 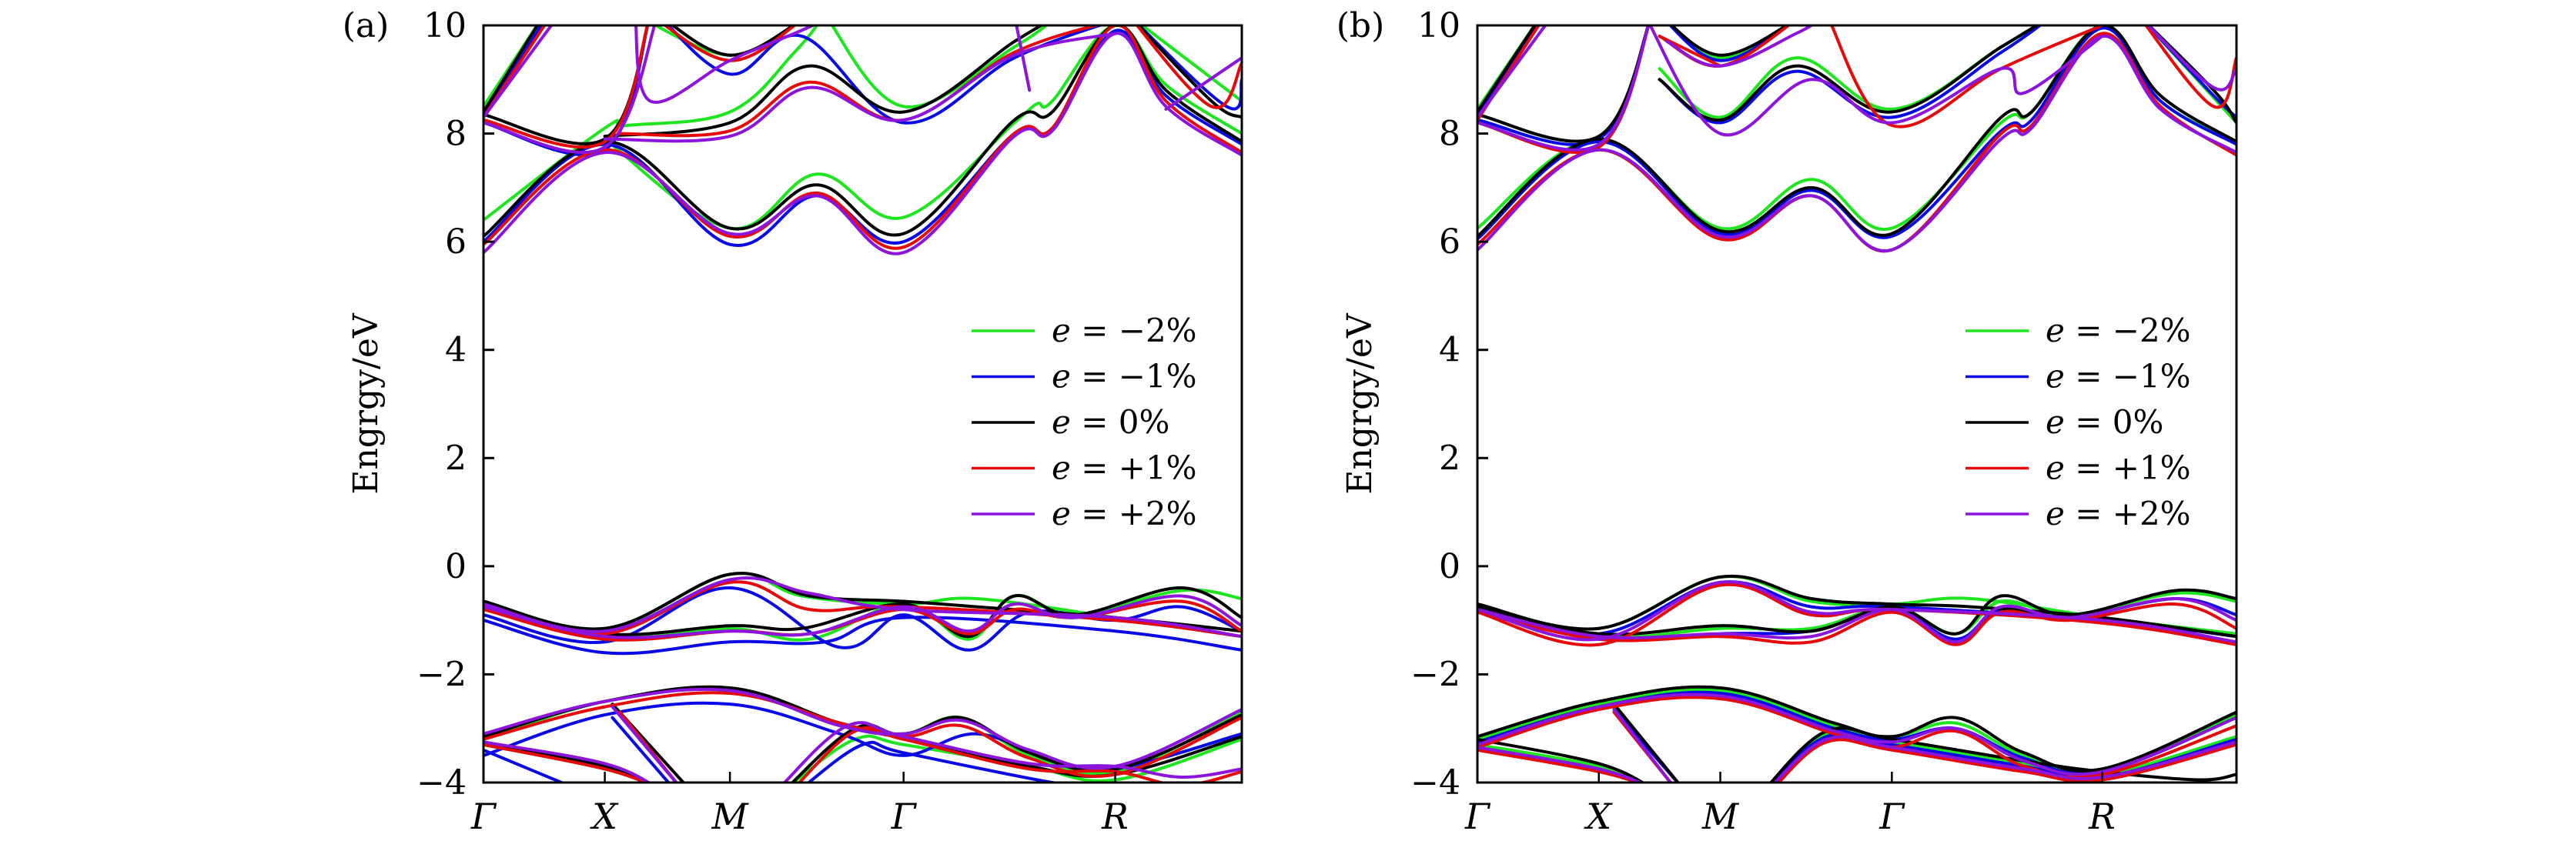 What do you see at coordinates (1084, 330) in the screenshot?
I see `legend-entry: e = −2%` at bounding box center [1084, 330].